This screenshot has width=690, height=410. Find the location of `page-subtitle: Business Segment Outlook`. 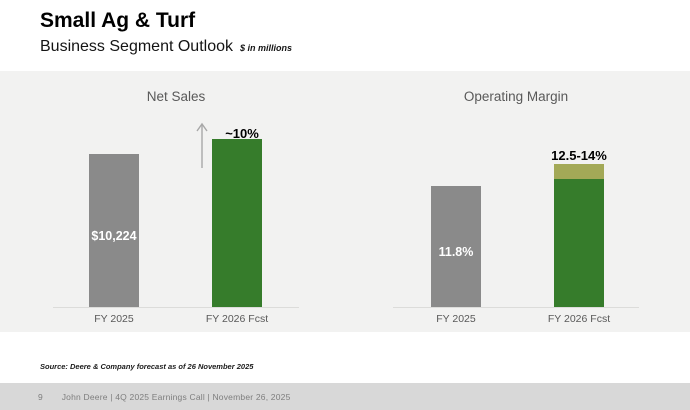

page-subtitle: Business Segment Outlook is located at coordinates (136, 47).